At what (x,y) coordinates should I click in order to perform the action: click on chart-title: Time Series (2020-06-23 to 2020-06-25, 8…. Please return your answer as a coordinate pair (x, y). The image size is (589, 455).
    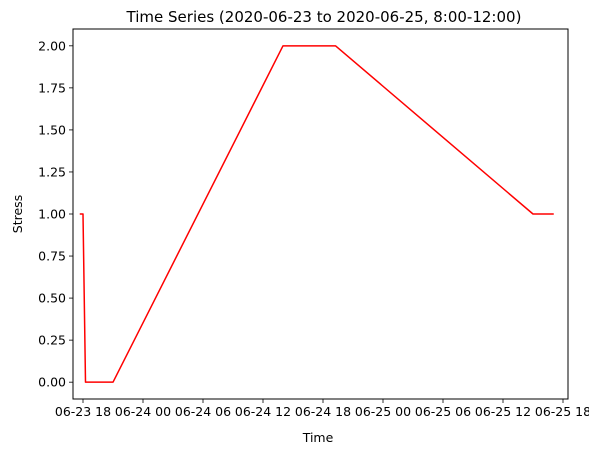
    Looking at the image, I should click on (324, 17).